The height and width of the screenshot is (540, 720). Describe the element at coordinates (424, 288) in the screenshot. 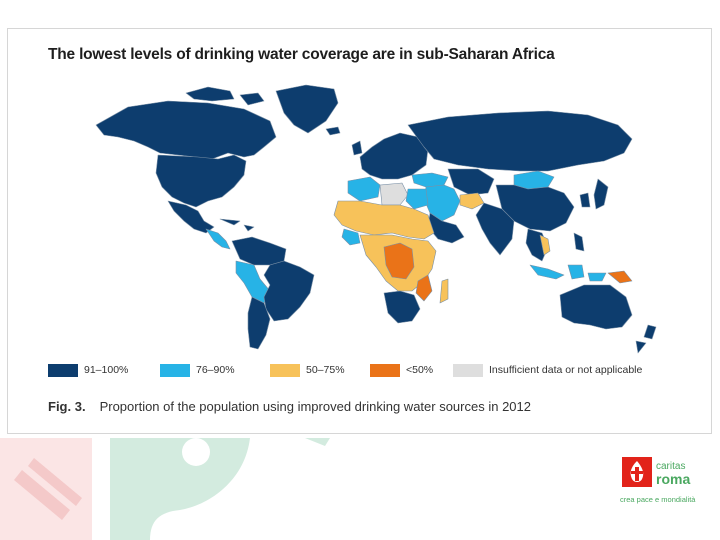

I see `map-region-mozambique` at that location.